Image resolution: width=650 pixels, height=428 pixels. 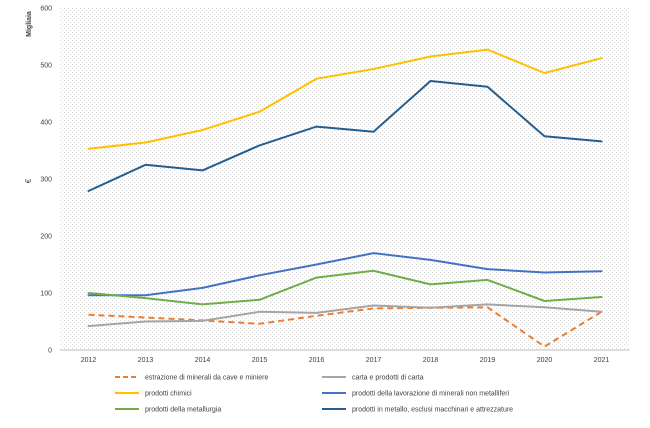 I want to click on legend-label: estrazione di minerali da cave e miniere, so click(x=206, y=378).